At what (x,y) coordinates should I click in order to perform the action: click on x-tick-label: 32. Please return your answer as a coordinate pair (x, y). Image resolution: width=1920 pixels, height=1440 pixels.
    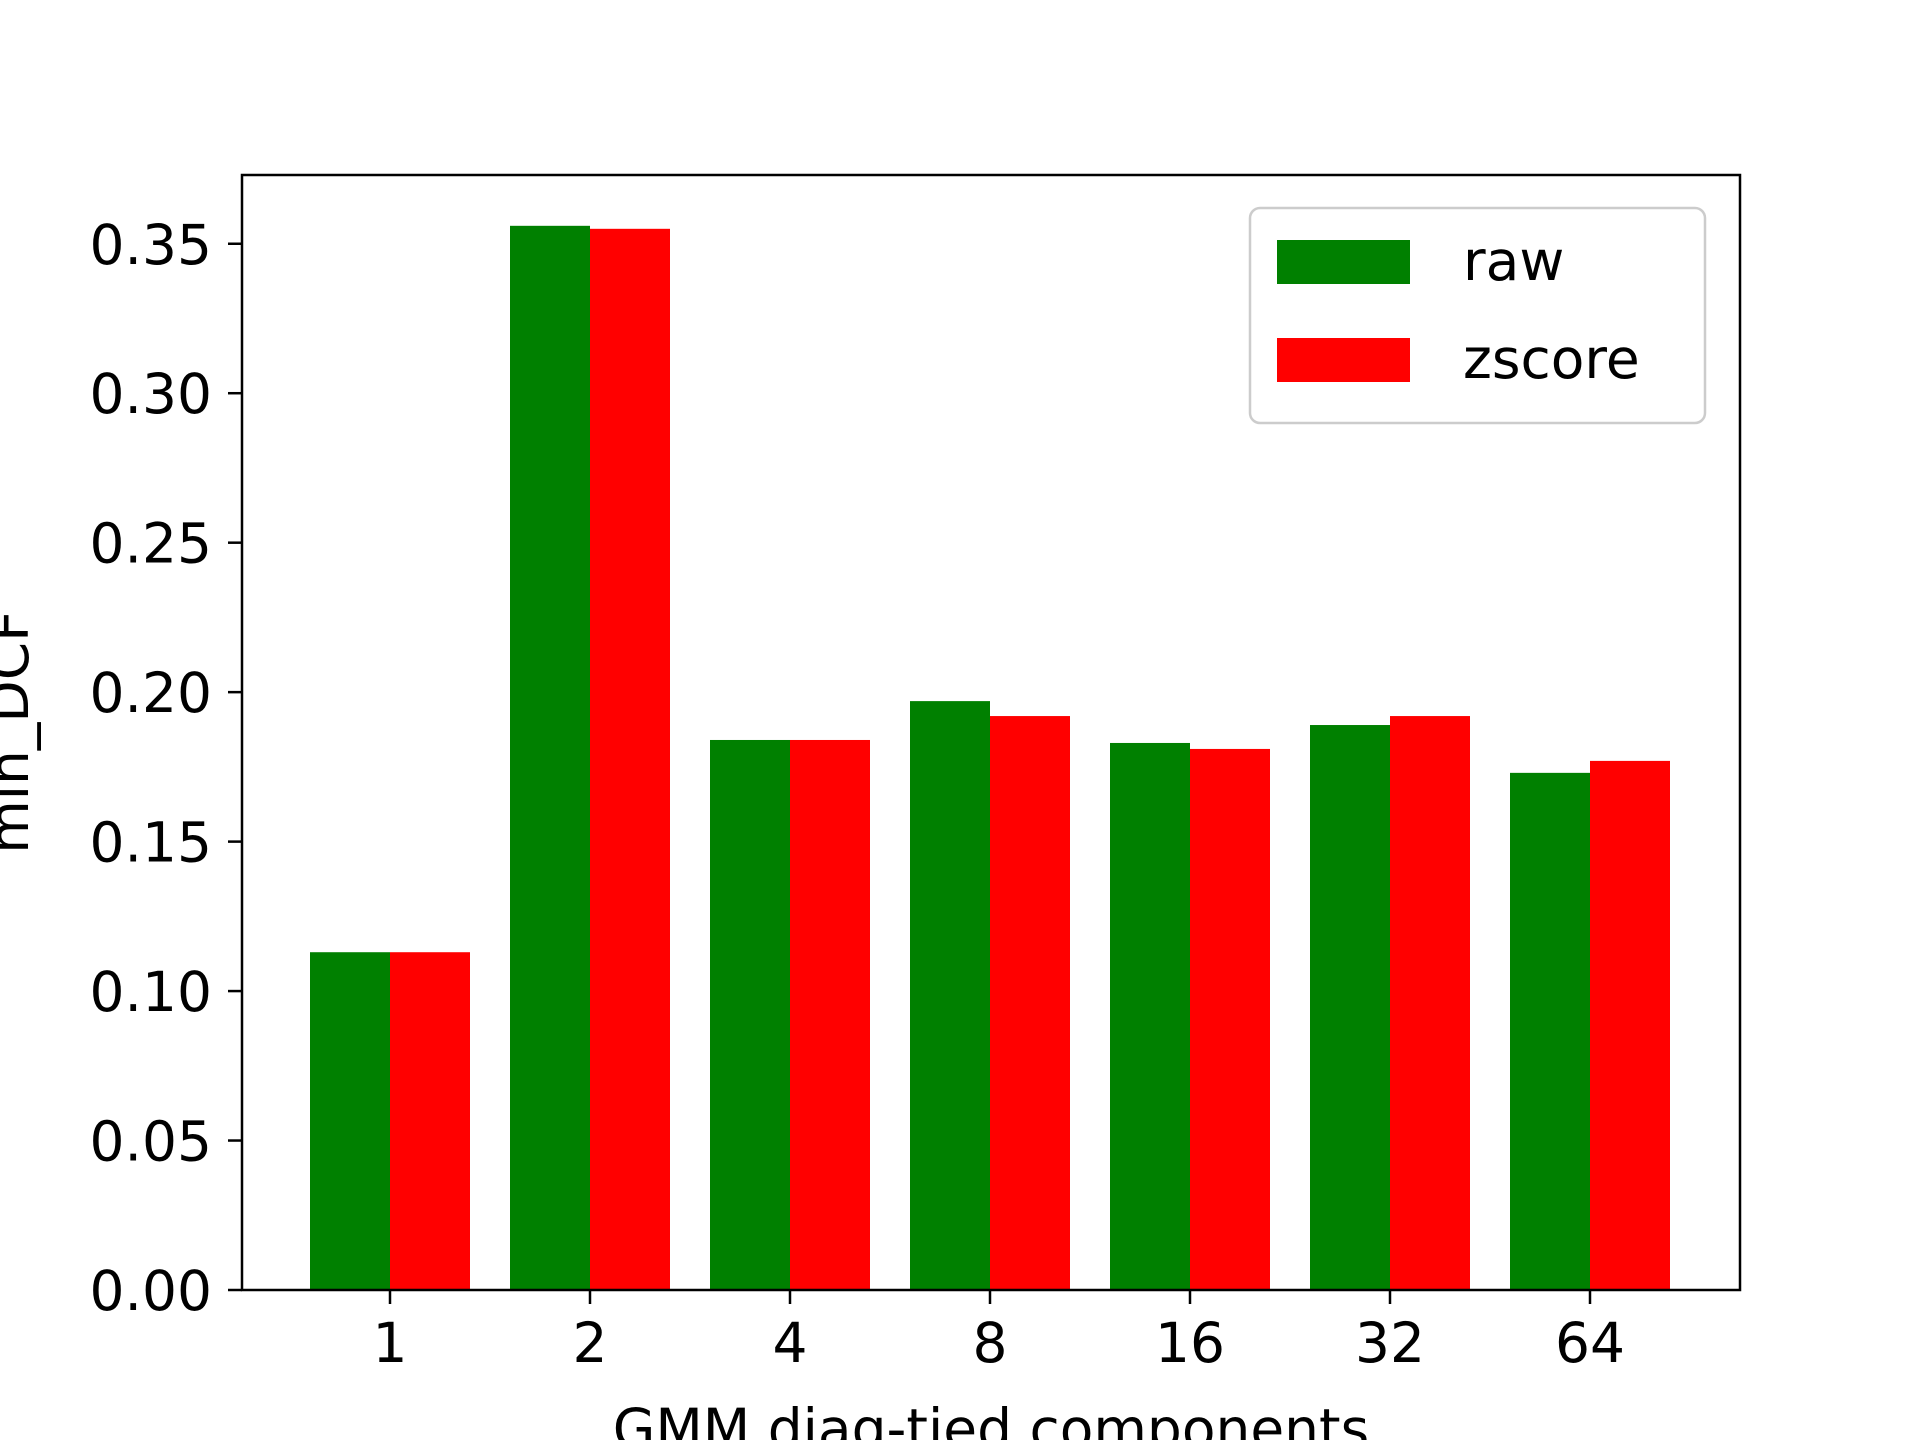
    Looking at the image, I should click on (1390, 1343).